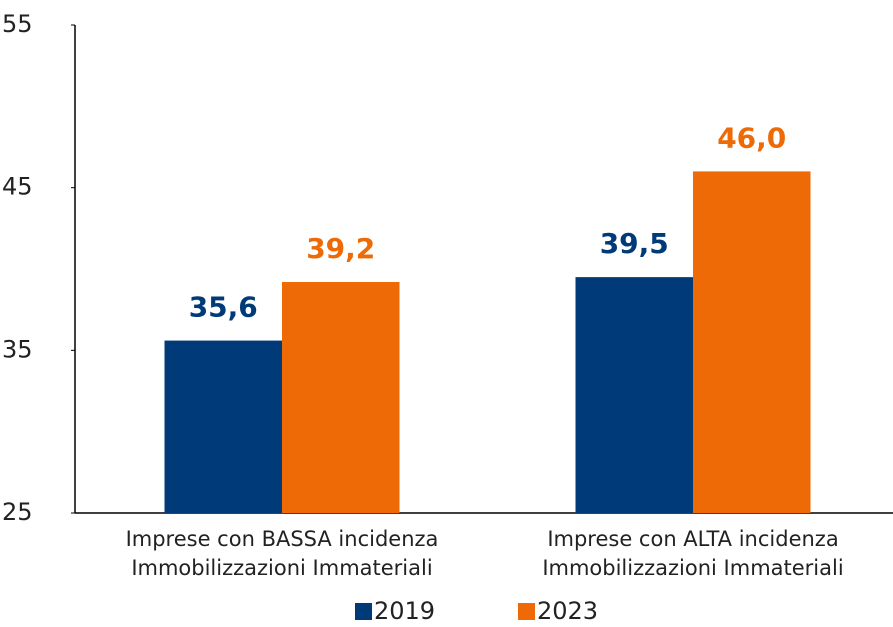  I want to click on y-tick-label: 55, so click(17, 24).